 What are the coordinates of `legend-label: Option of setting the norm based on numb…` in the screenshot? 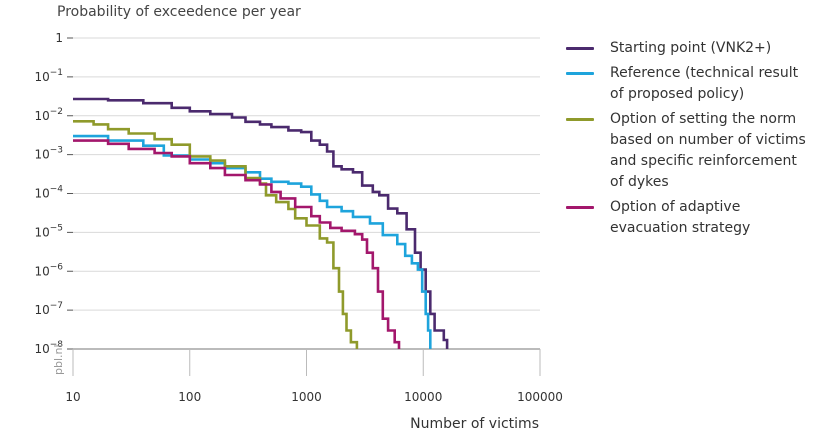 It's located at (708, 150).